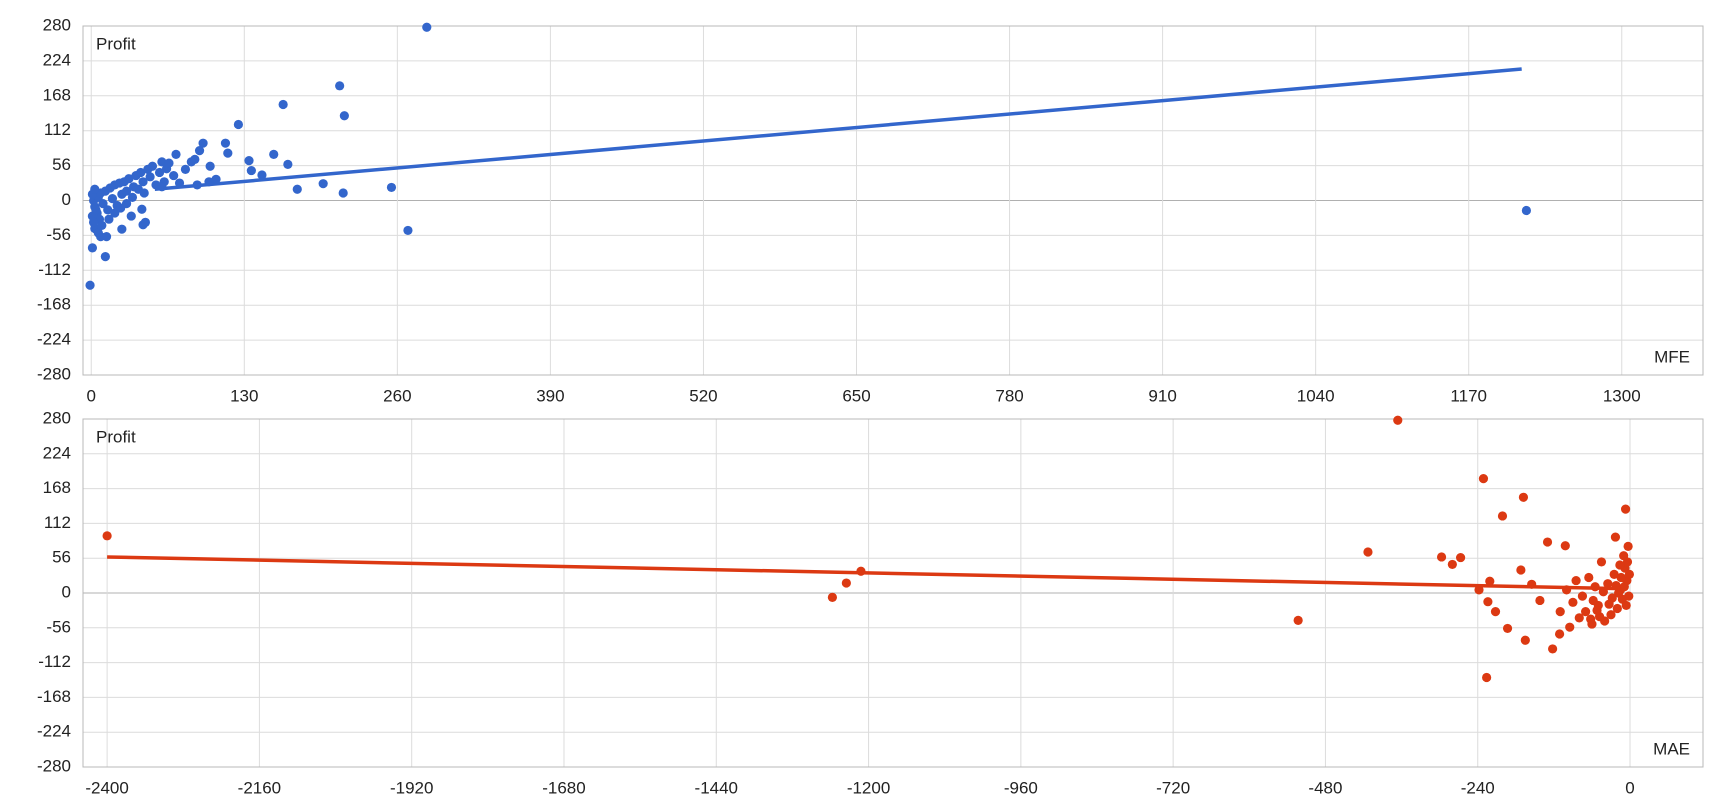 The height and width of the screenshot is (800, 1720). Describe the element at coordinates (1173, 787) in the screenshot. I see `x-tick-label: -720` at that location.